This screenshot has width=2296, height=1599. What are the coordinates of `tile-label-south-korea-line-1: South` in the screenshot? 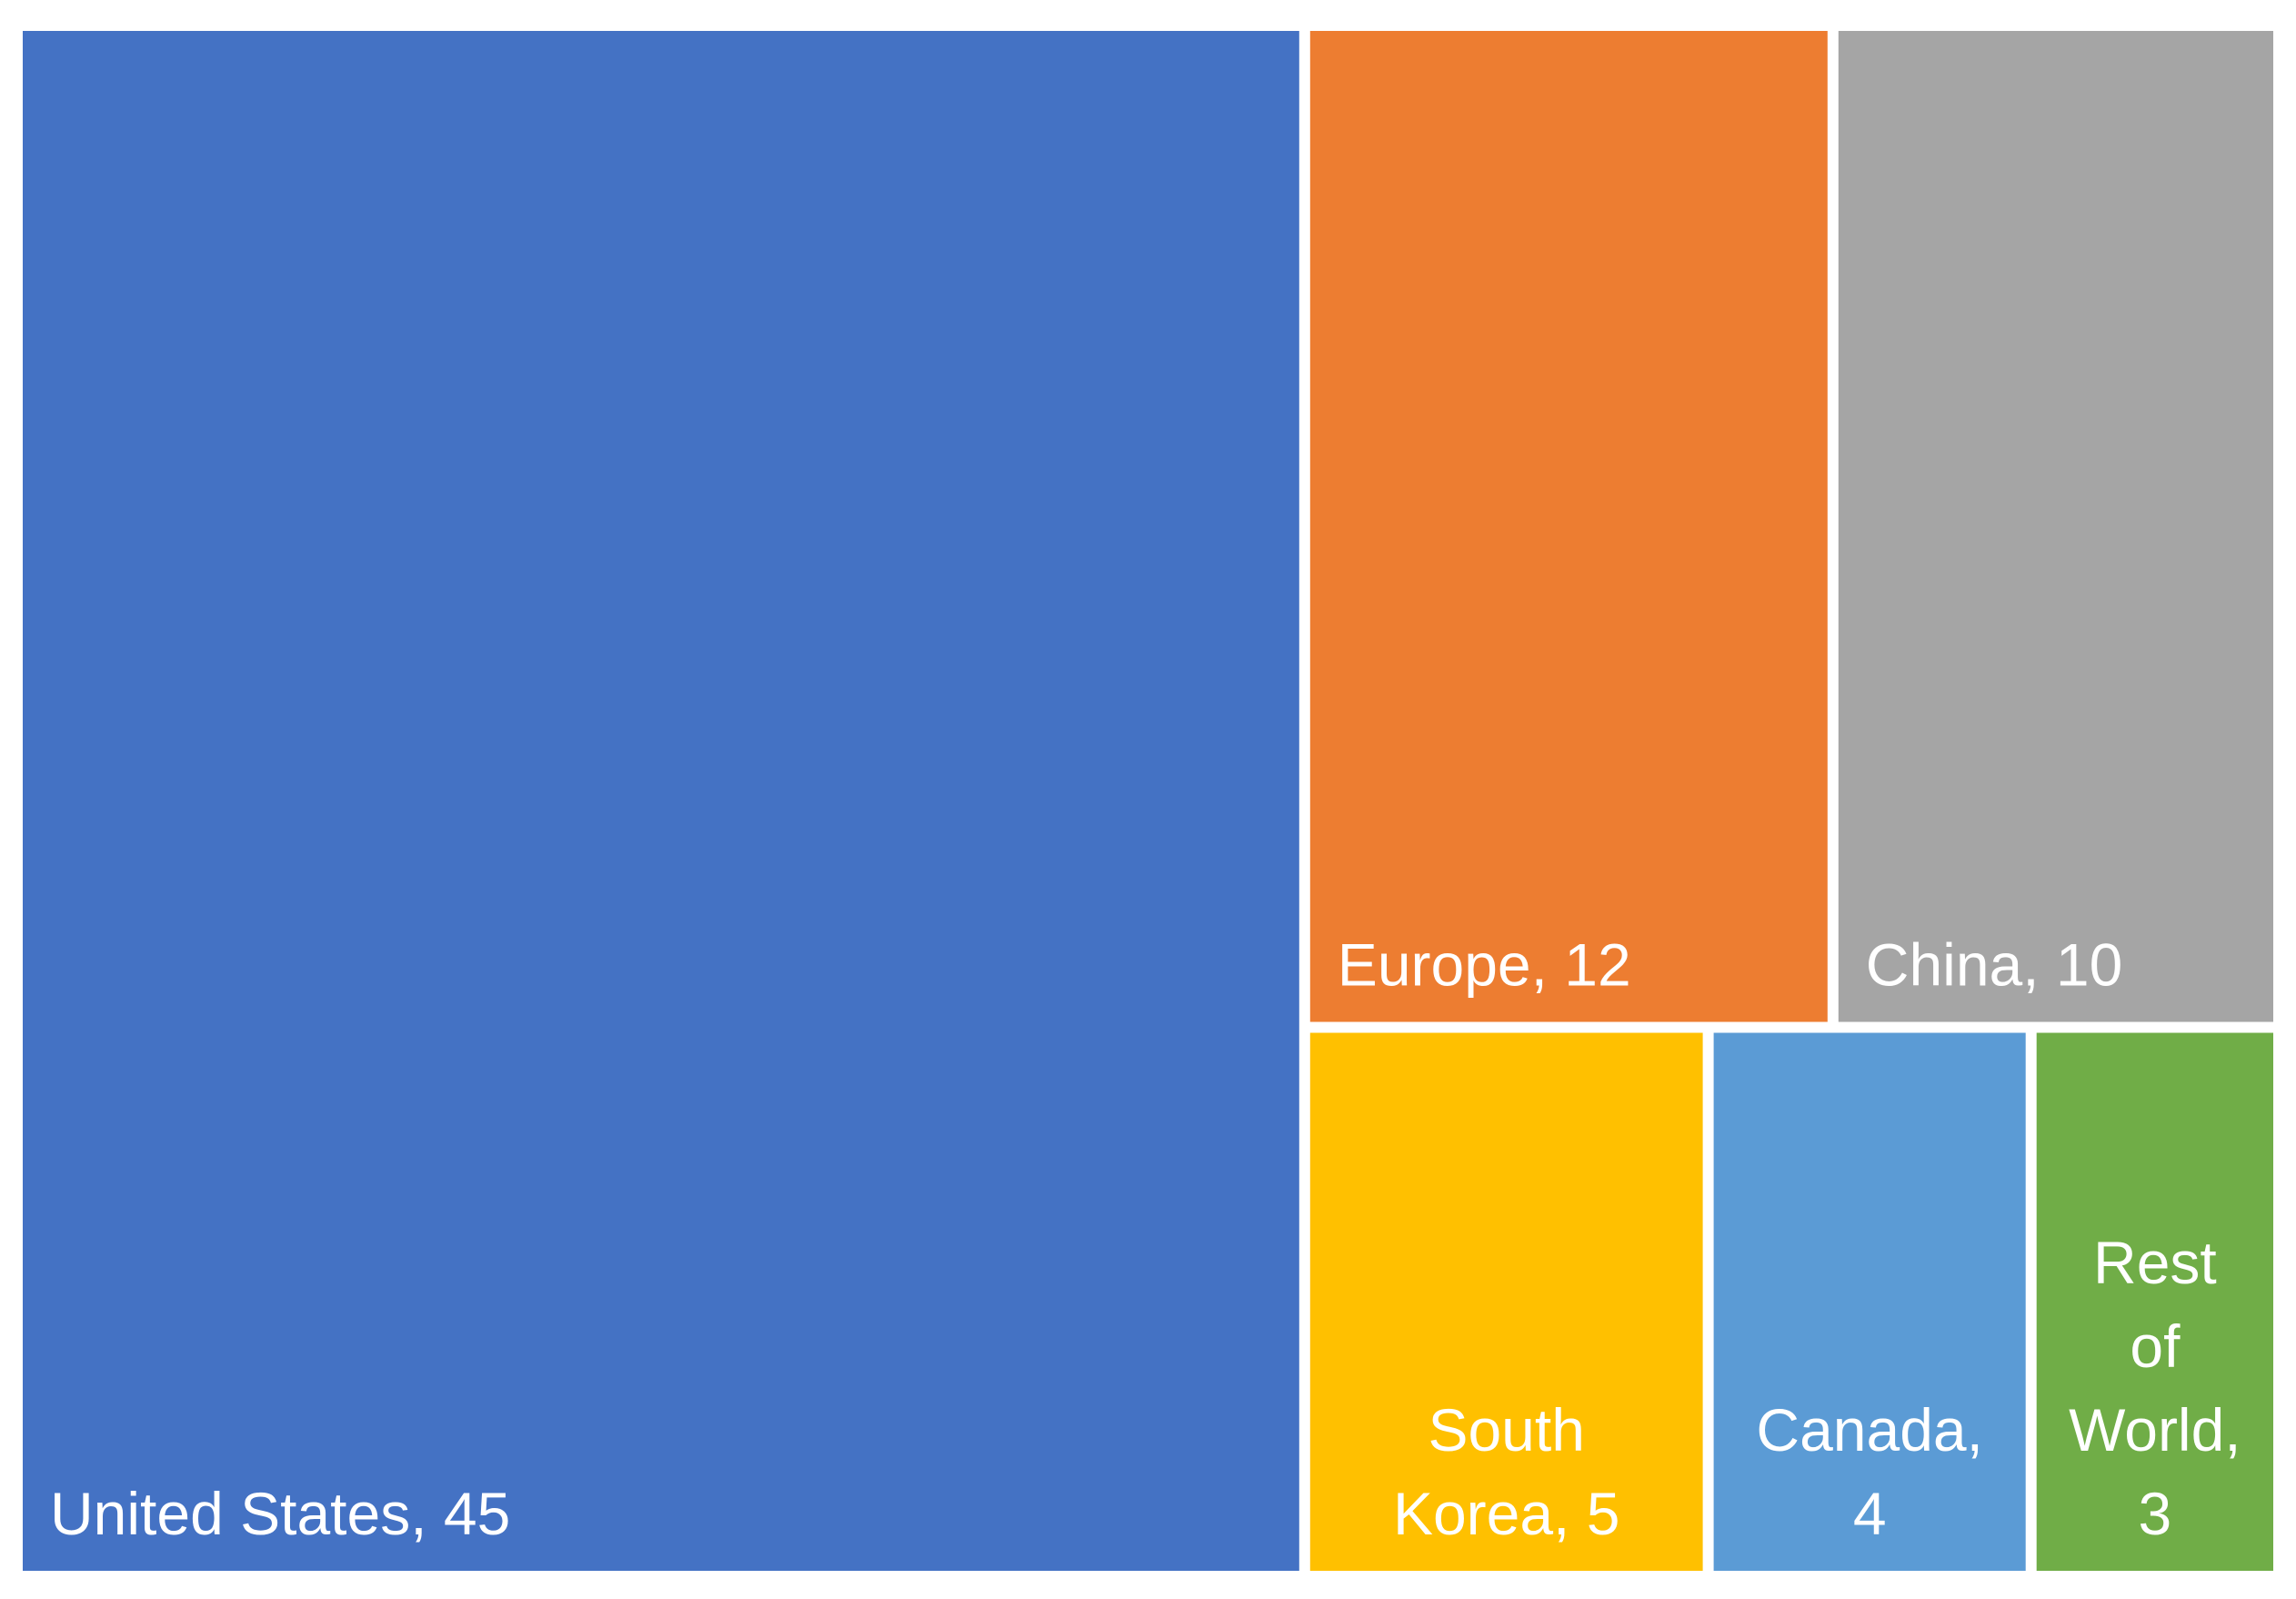 It's located at (1506, 1429).